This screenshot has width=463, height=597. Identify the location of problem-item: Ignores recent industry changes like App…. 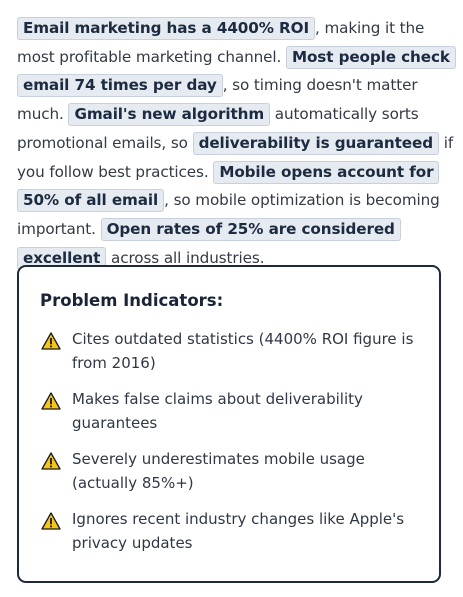
(231, 531).